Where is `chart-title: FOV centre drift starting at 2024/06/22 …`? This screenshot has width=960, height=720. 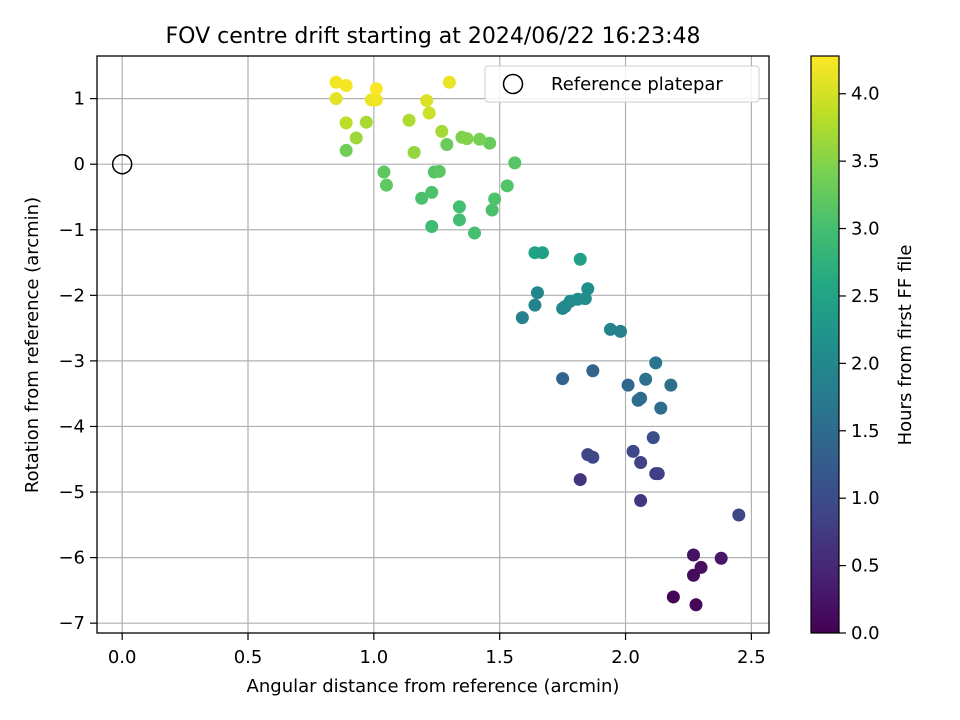
chart-title: FOV centre drift starting at 2024/06/22 … is located at coordinates (433, 36).